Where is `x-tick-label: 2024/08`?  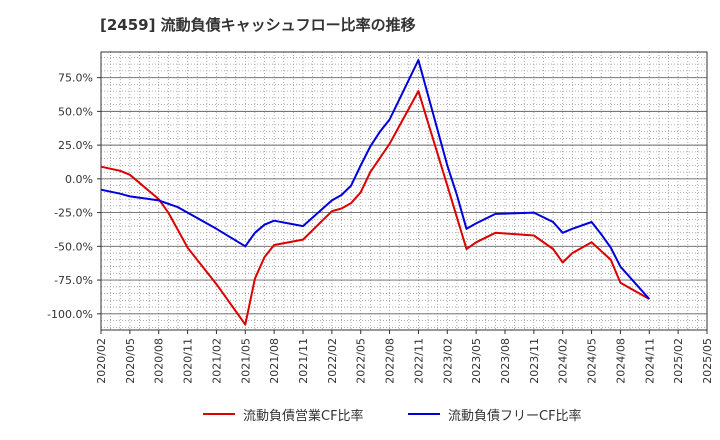 x-tick-label: 2024/08 is located at coordinates (620, 361).